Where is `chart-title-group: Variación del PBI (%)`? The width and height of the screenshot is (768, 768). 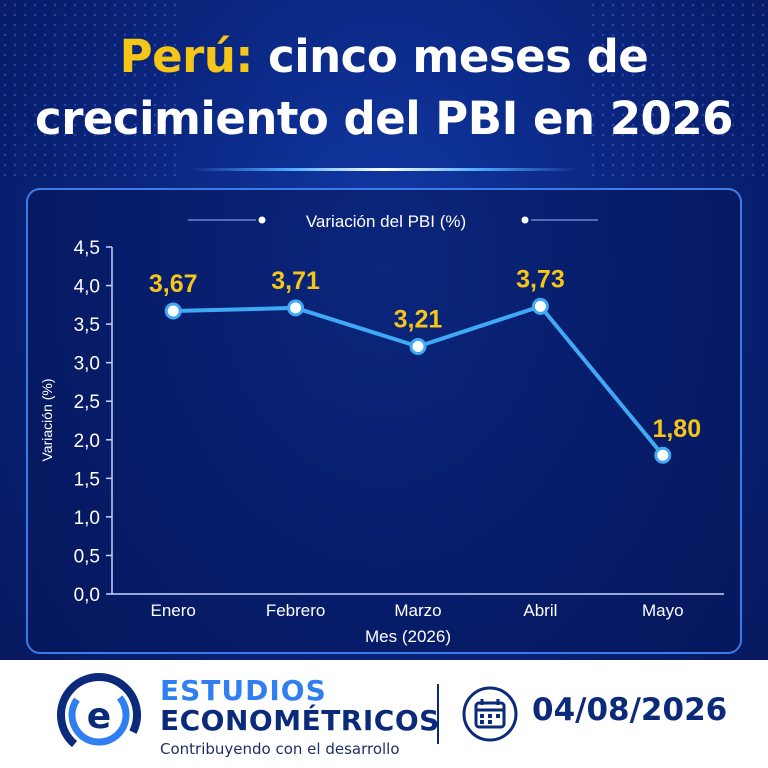 chart-title-group: Variación del PBI (%) is located at coordinates (393, 221).